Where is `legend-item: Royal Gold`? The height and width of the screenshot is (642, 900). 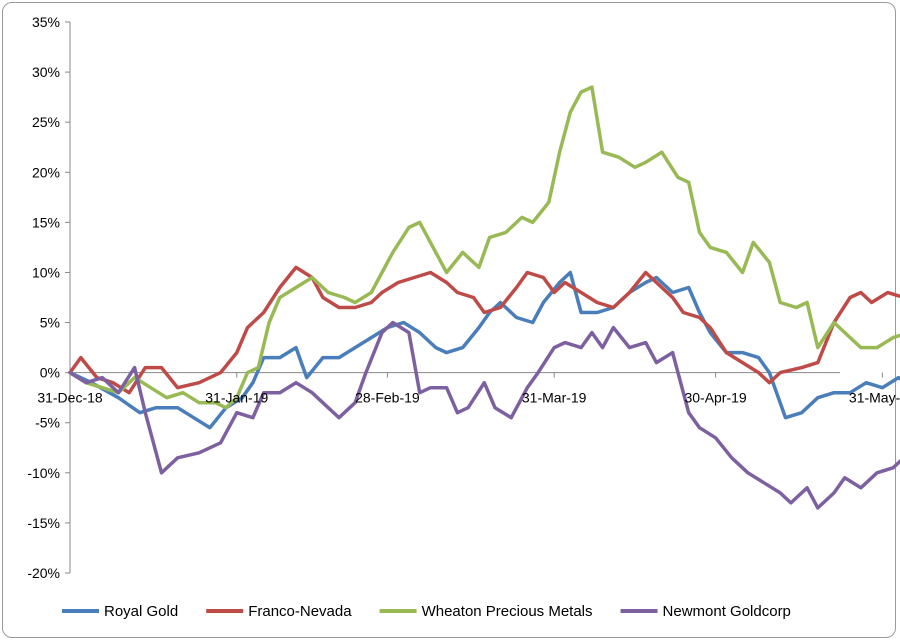
legend-item: Royal Gold is located at coordinates (120, 611).